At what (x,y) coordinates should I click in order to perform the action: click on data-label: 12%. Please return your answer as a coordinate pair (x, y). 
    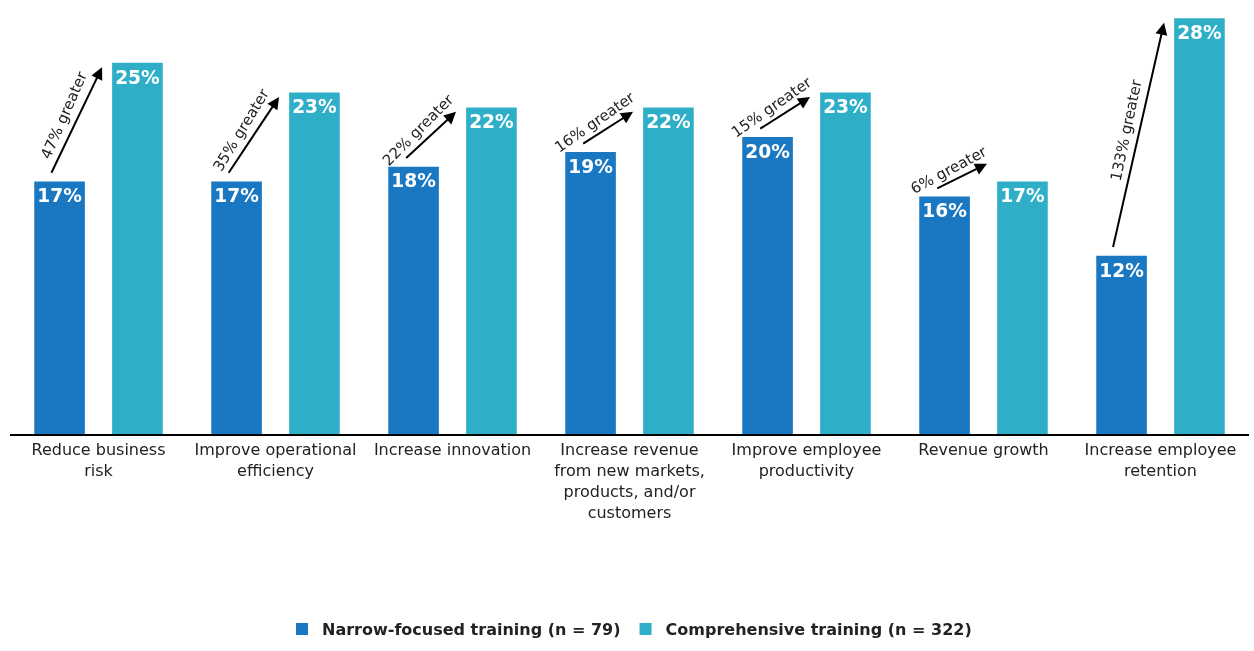
    Looking at the image, I should click on (1122, 270).